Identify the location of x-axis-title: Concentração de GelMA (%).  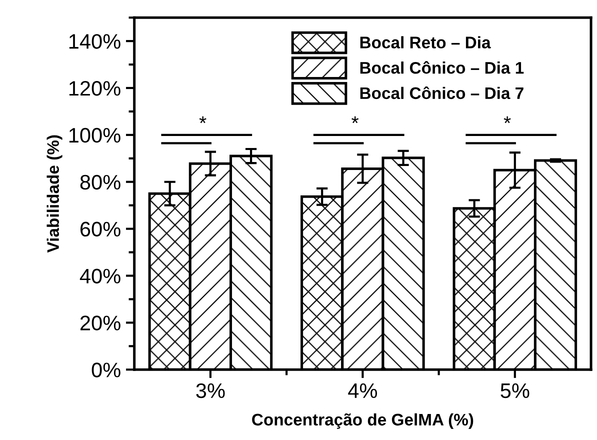
(363, 421).